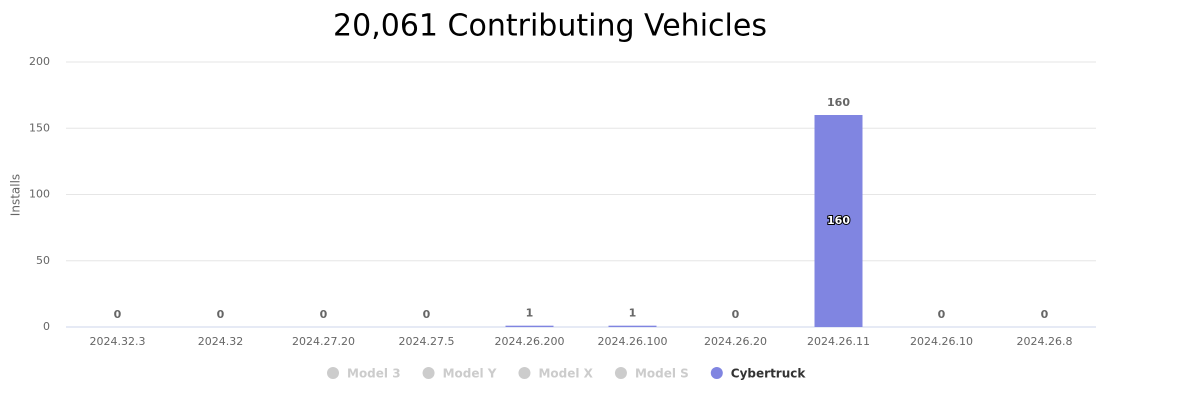 The image size is (1177, 420). What do you see at coordinates (565, 374) in the screenshot?
I see `legend-label: Model X` at bounding box center [565, 374].